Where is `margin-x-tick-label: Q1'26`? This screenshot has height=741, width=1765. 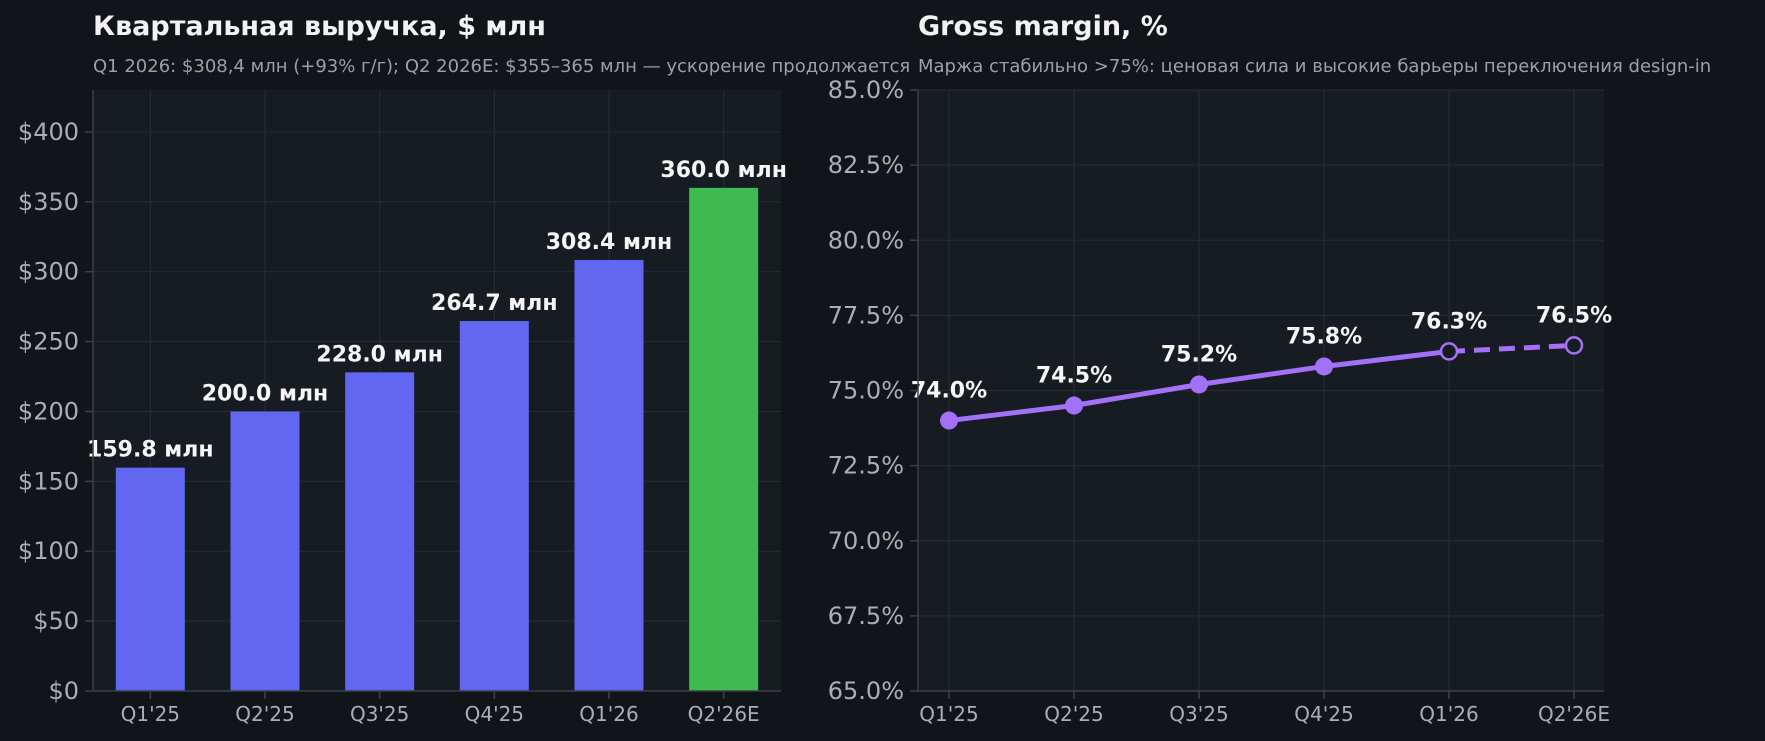
margin-x-tick-label: Q1'26 is located at coordinates (1448, 714).